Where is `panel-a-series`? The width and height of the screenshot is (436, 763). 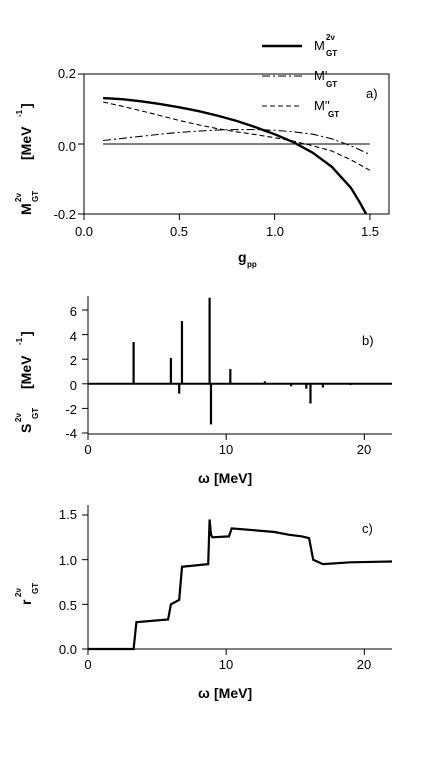
panel-a-series is located at coordinates (236, 155).